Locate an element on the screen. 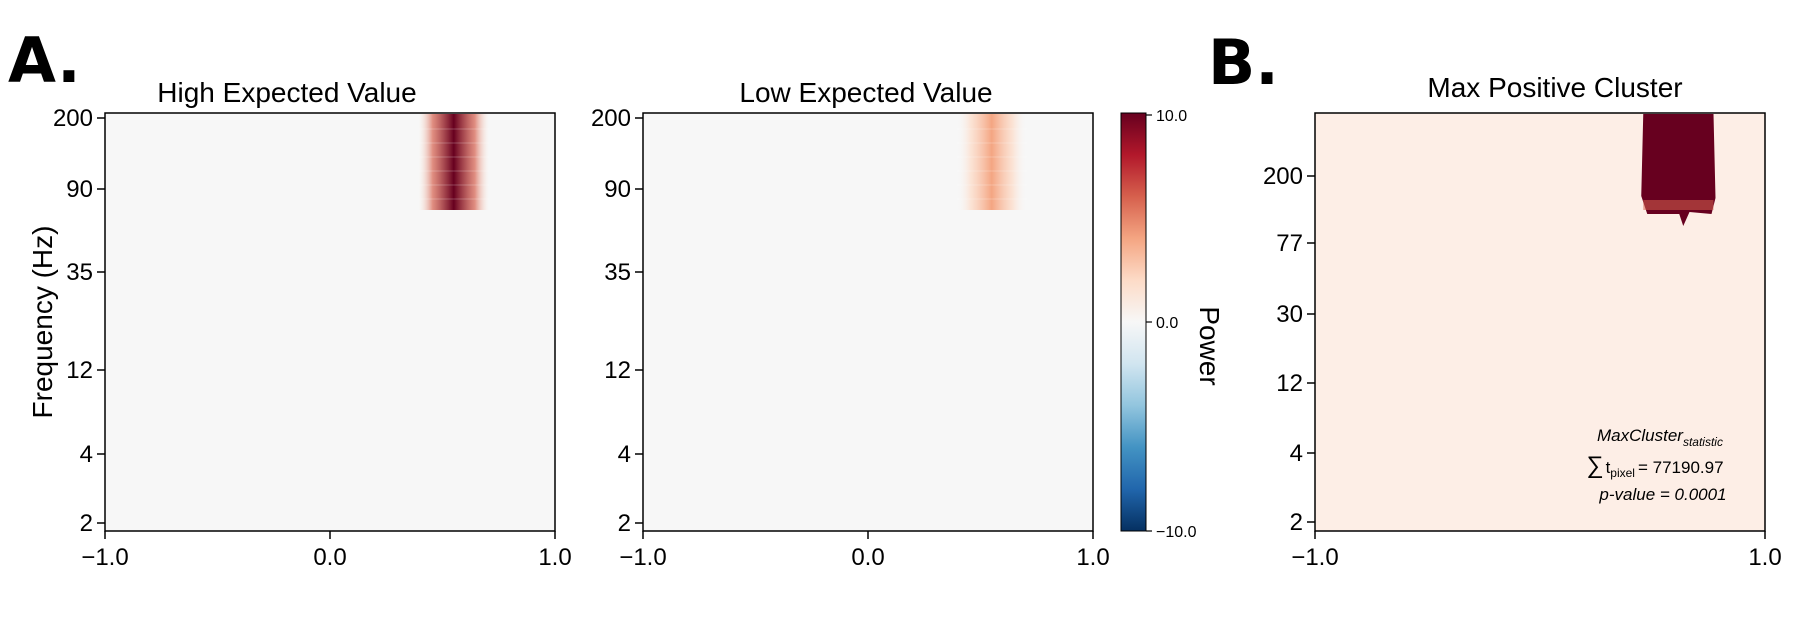  t-text: t is located at coordinates (1608, 467).